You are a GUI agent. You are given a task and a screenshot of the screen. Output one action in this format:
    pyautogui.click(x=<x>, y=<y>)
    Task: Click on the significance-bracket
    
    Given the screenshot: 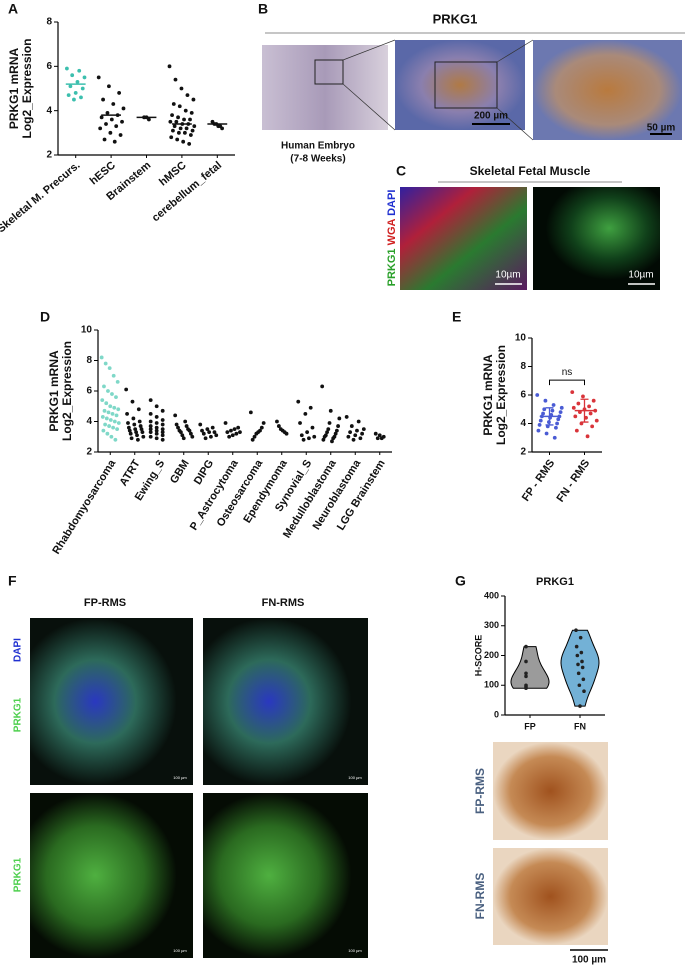 What is the action you would take?
    pyautogui.click(x=567, y=382)
    